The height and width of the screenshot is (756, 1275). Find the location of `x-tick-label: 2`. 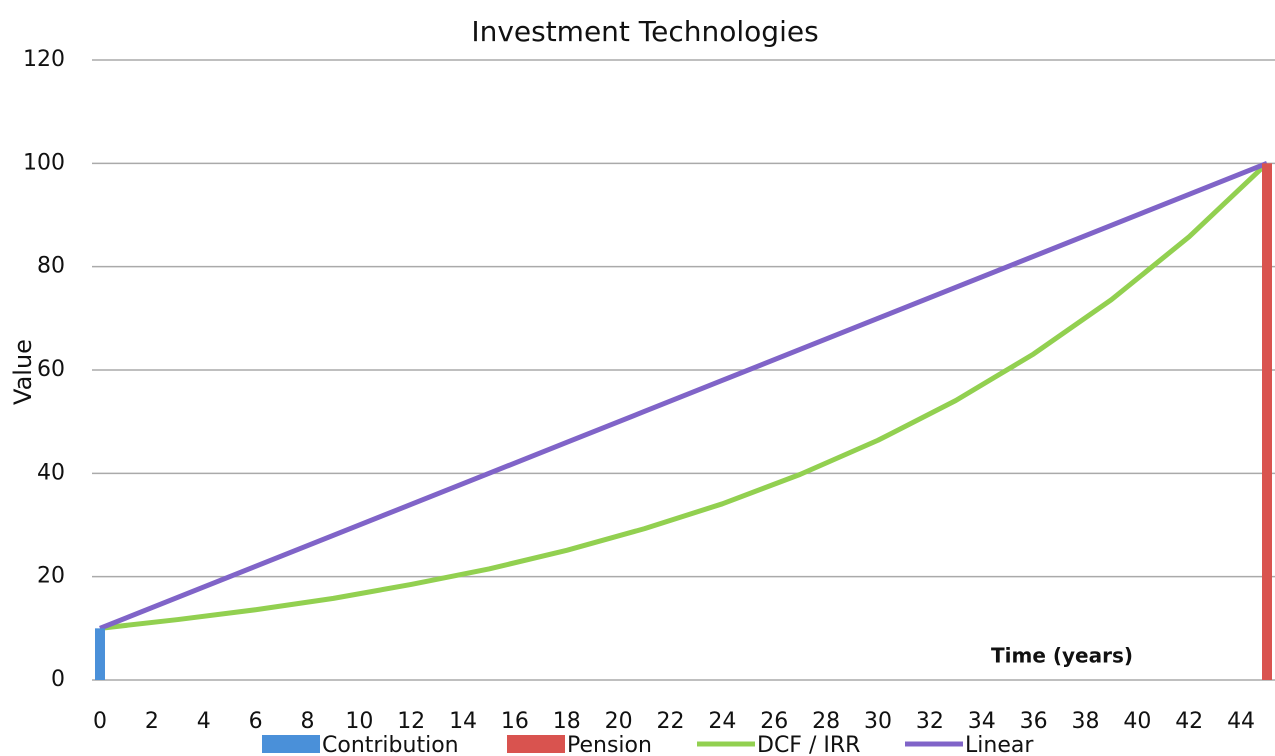

x-tick-label: 2 is located at coordinates (152, 721).